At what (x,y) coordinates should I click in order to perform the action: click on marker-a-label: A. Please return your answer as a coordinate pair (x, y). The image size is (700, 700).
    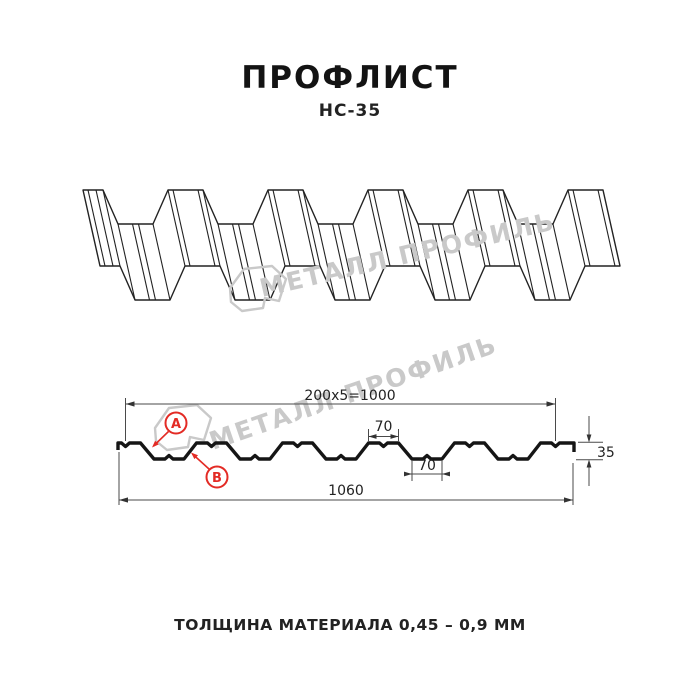
    Looking at the image, I should click on (176, 424).